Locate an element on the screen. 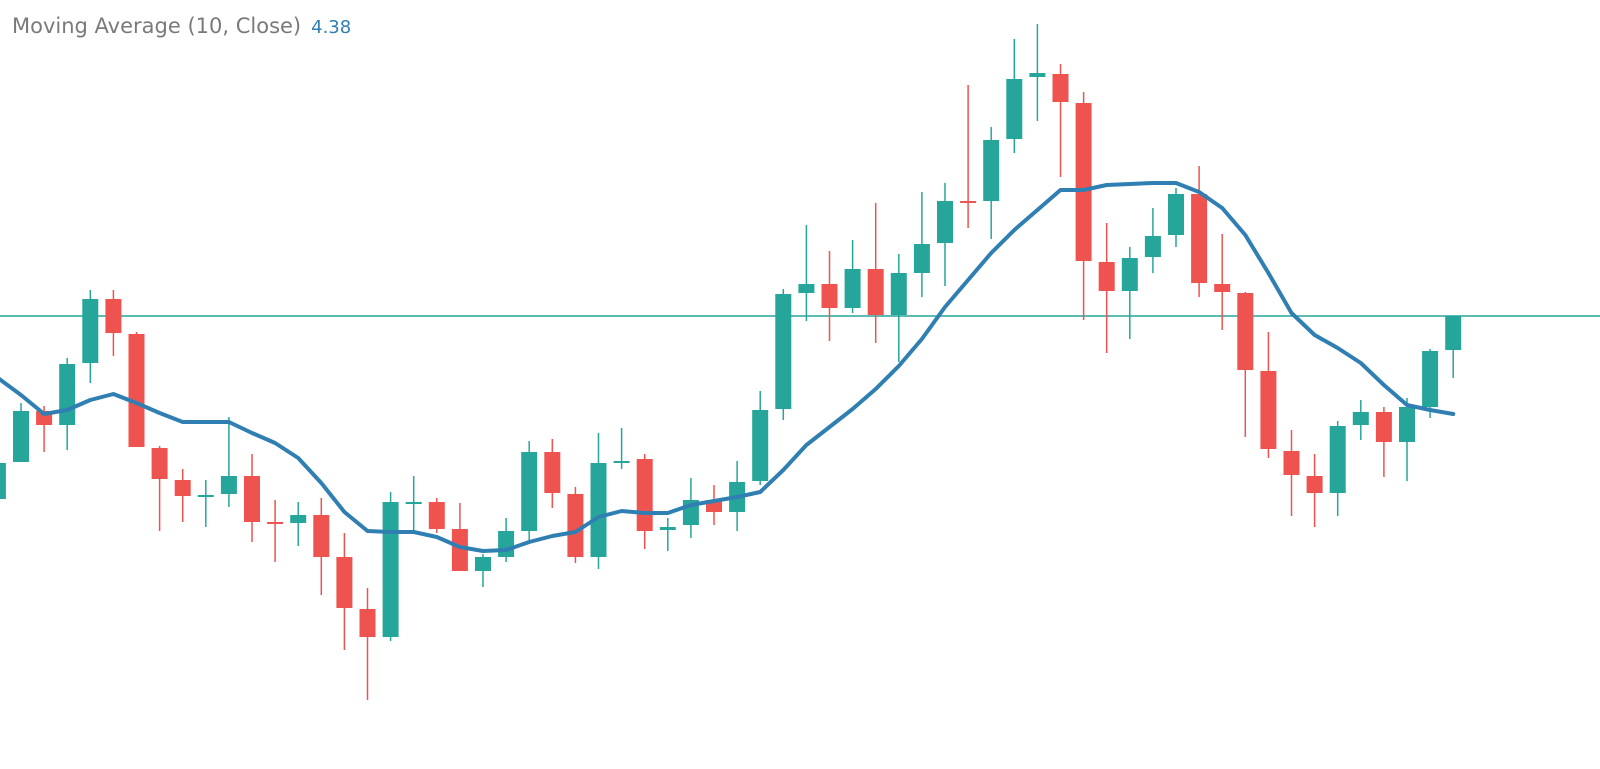 Image resolution: width=1600 pixels, height=769 pixels. indicator-legend: Moving Average (10, Close) 4.38 is located at coordinates (181, 26).